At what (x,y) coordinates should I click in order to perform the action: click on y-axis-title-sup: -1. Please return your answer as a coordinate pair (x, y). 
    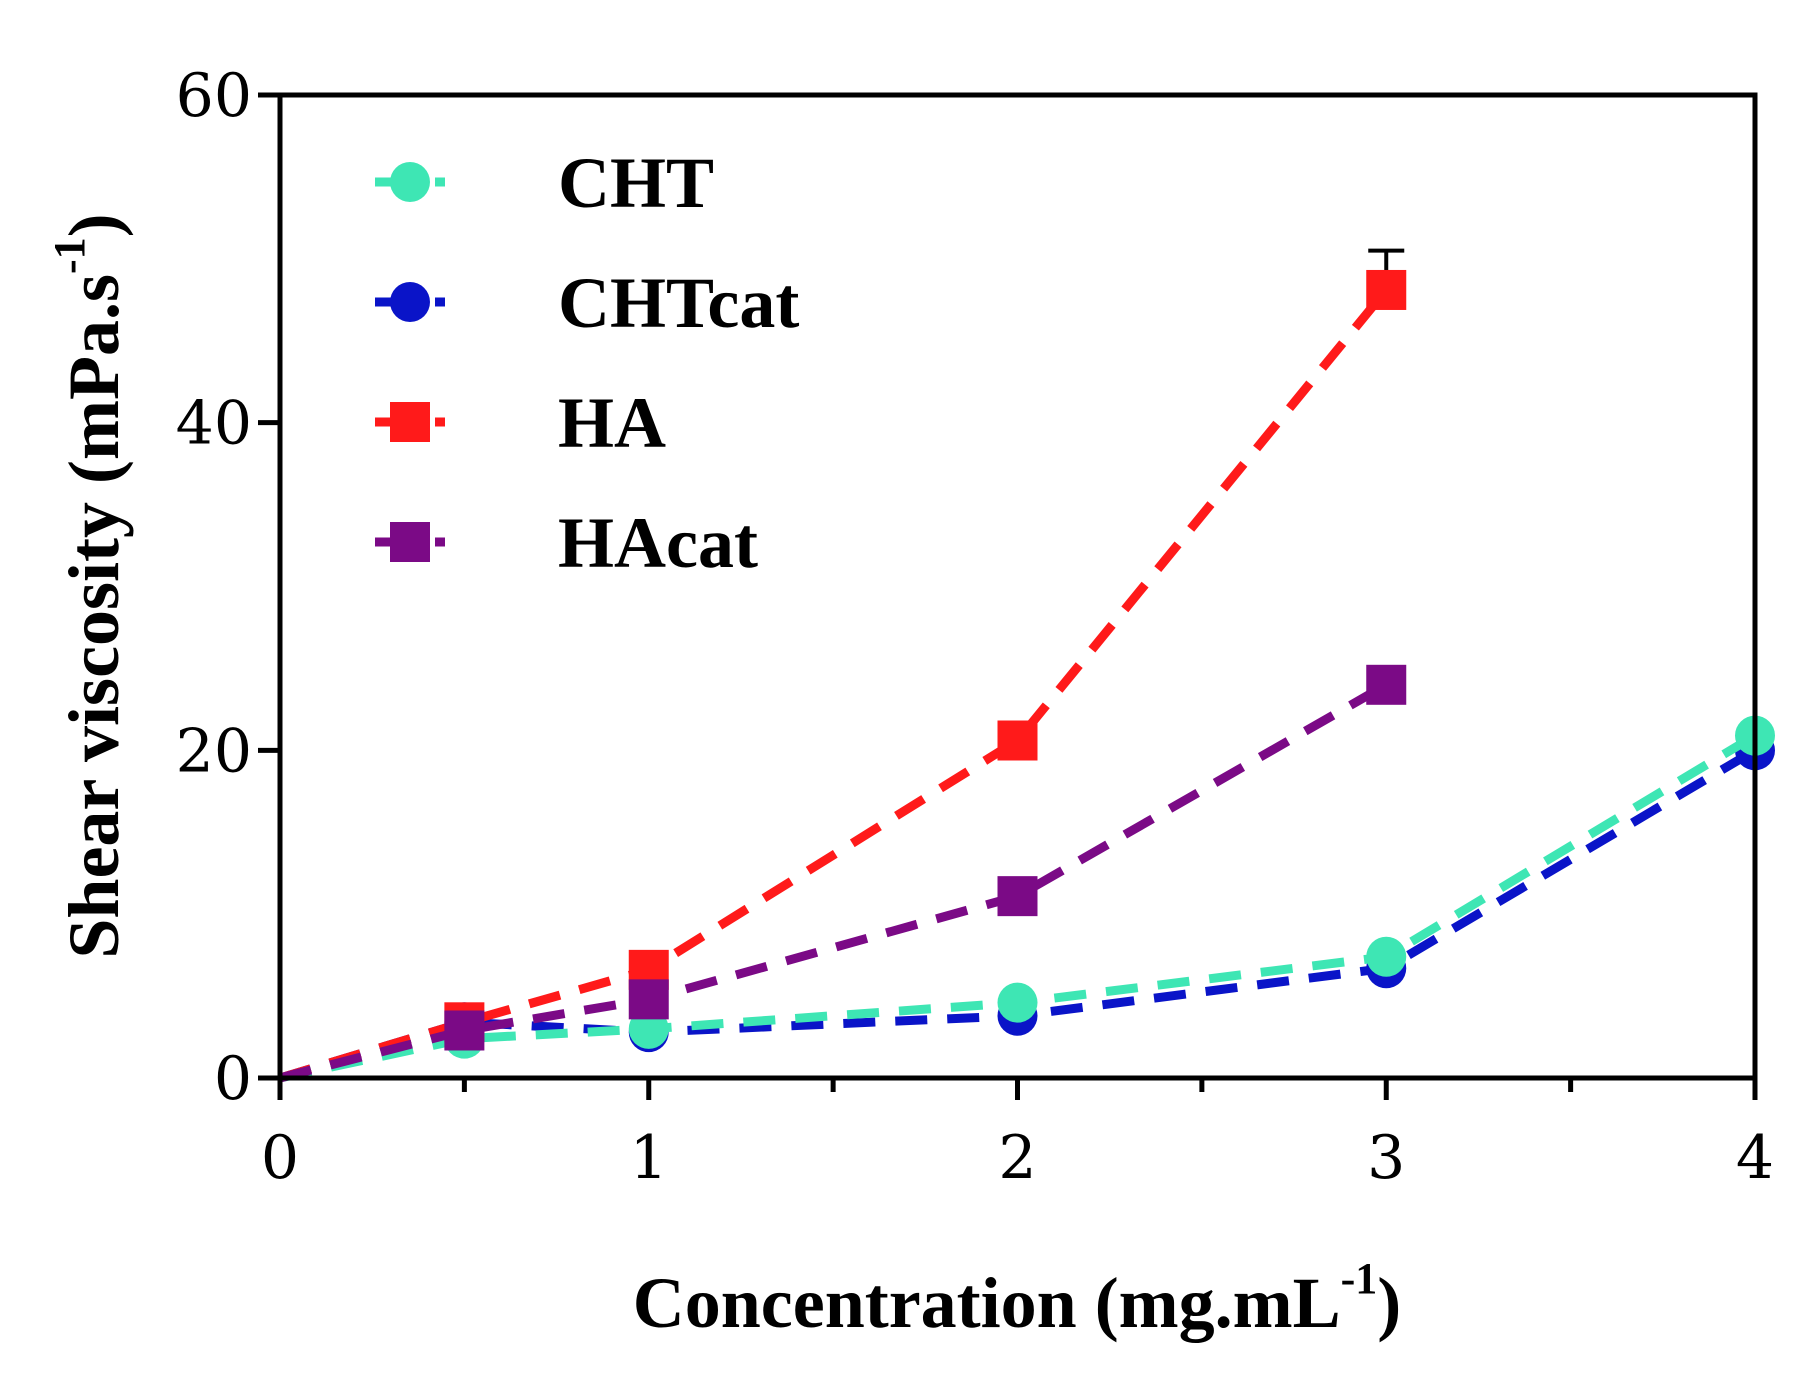
    Looking at the image, I should click on (69, 255).